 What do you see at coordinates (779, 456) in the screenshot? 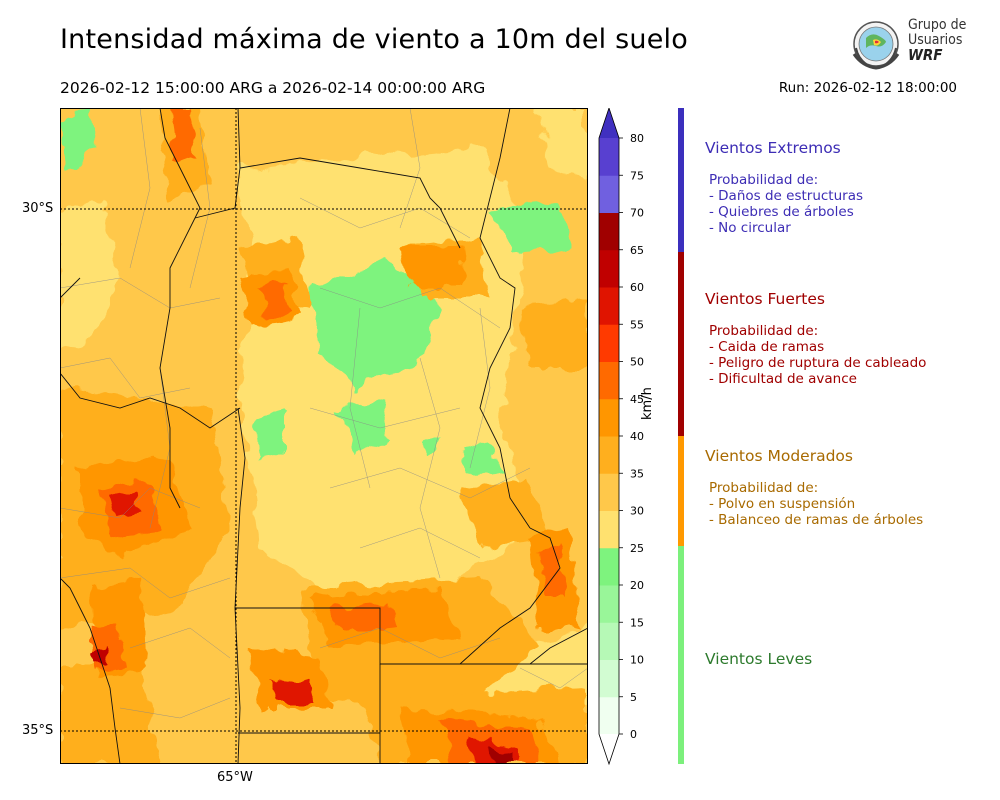
I see `category-title-moderate: Vientos Moderados` at bounding box center [779, 456].